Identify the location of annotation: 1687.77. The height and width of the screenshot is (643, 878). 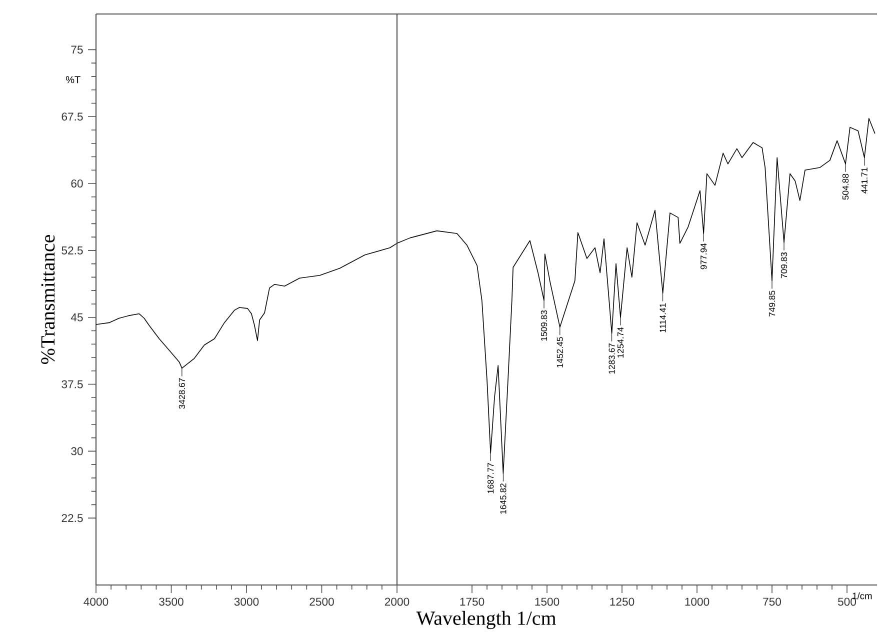
(491, 478).